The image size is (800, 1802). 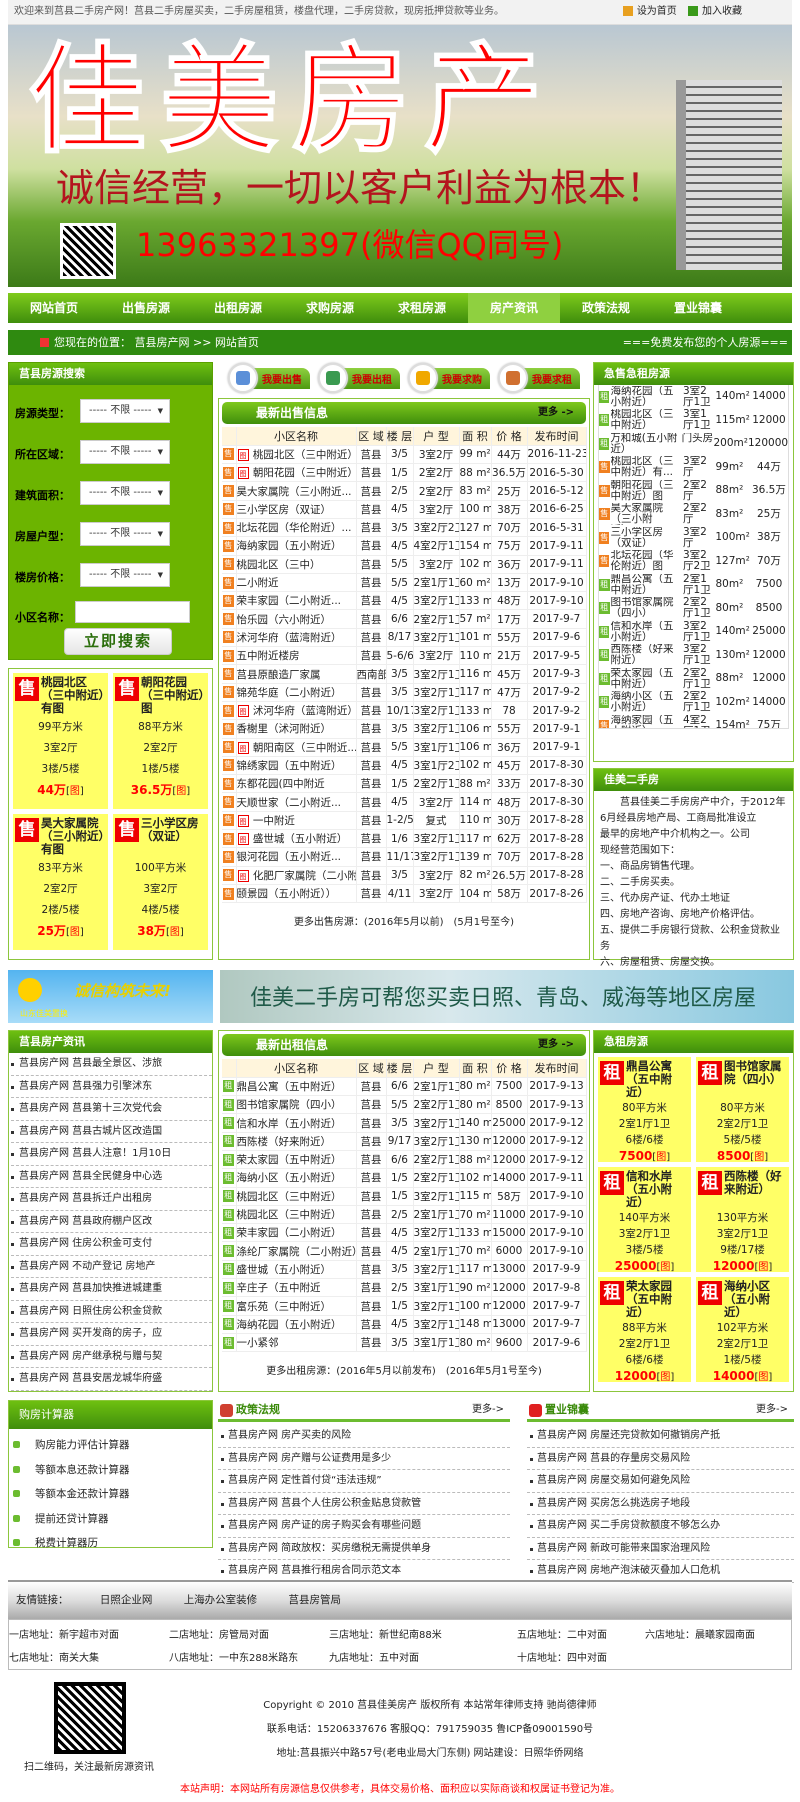 I want to click on policy-item: 莒县房产网 莒县个人住房公积金贴息贷款管, so click(x=364, y=1504).